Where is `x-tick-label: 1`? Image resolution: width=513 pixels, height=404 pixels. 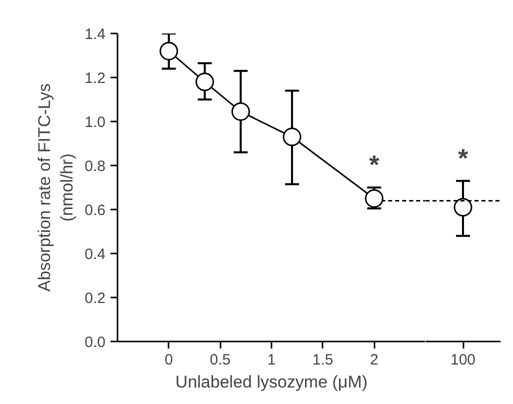
x-tick-label: 1 is located at coordinates (271, 360).